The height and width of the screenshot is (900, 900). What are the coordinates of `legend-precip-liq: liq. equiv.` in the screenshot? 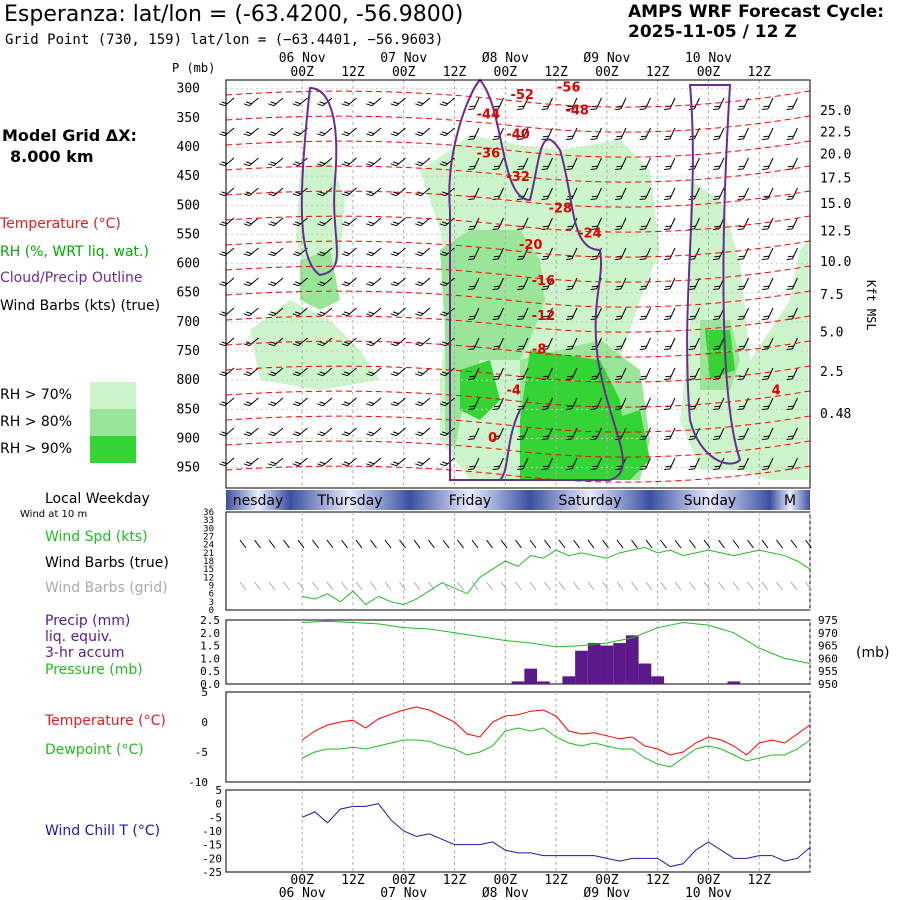 It's located at (79, 637).